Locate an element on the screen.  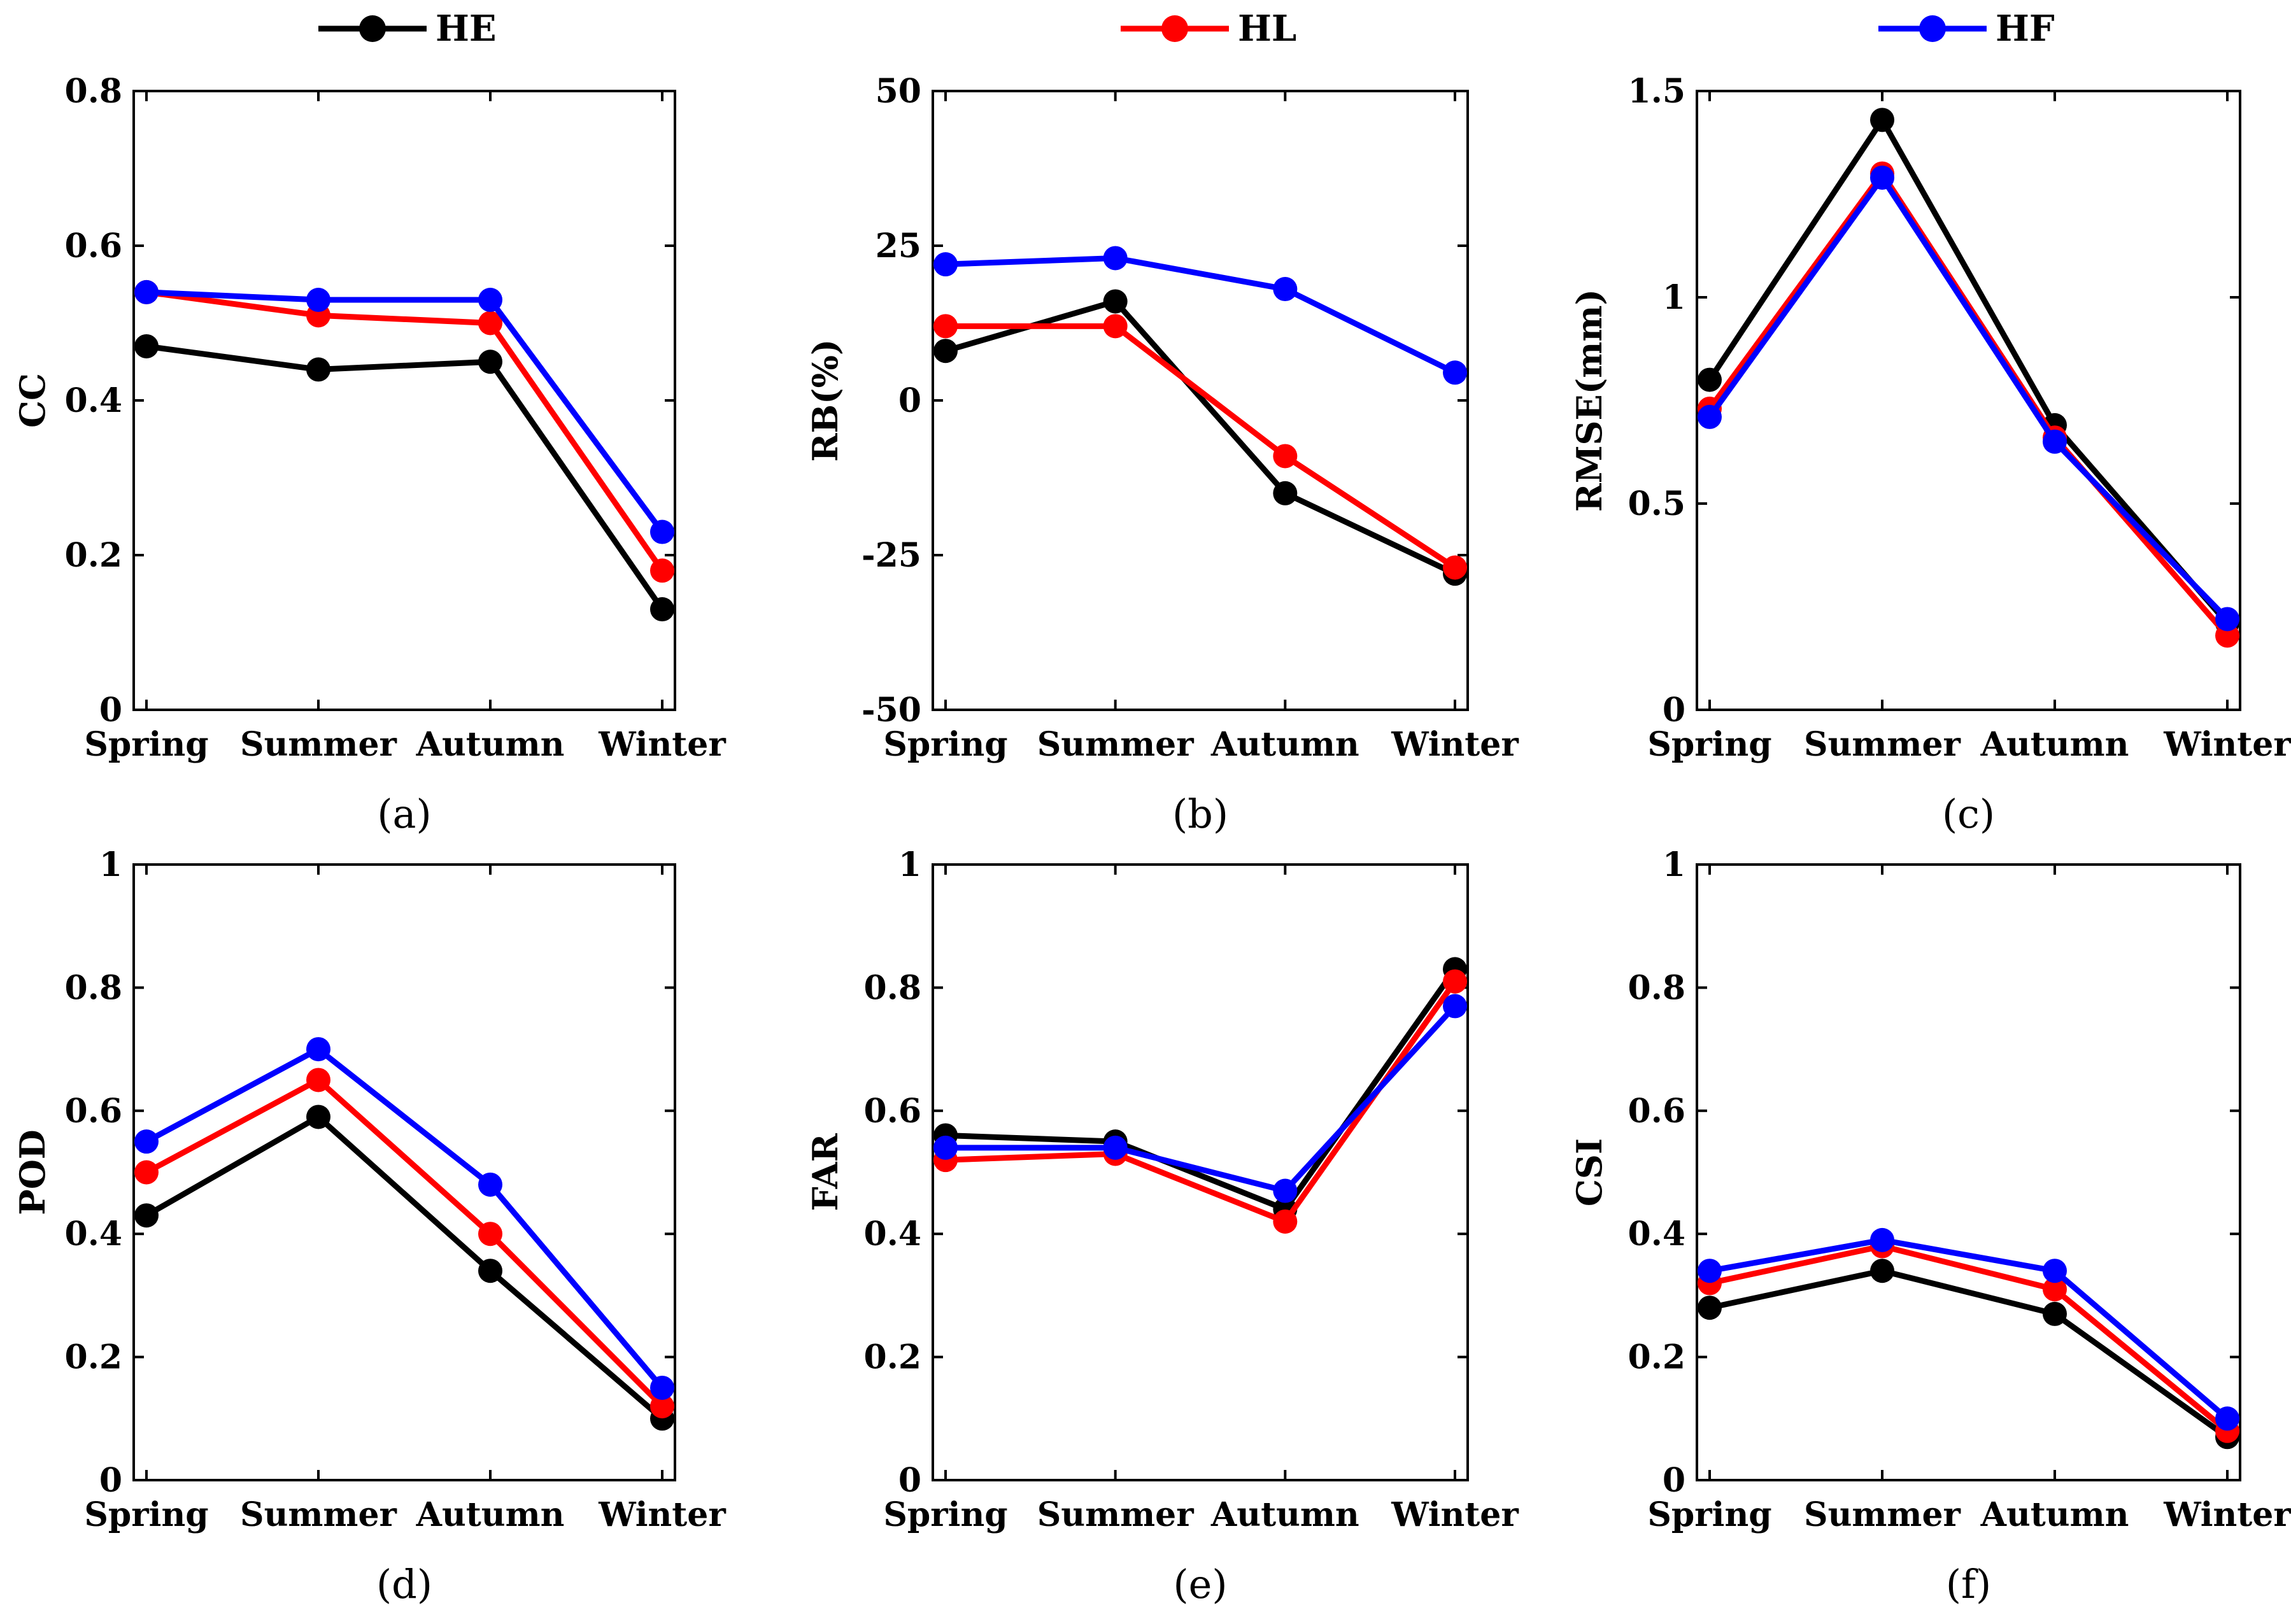
panel-d-point-hf-winter is located at coordinates (662, 1387).